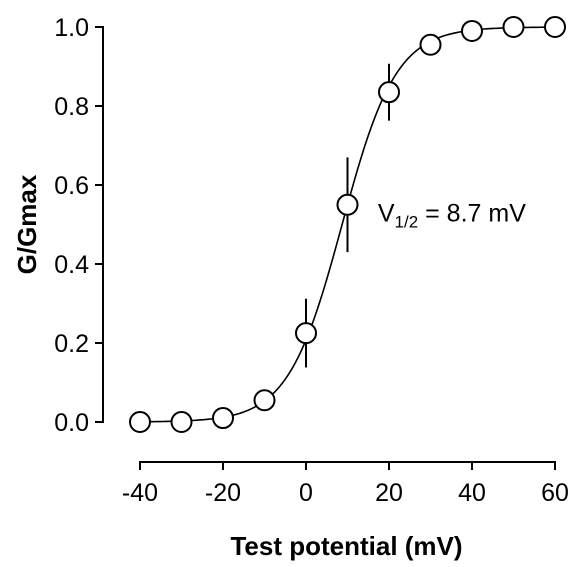 This screenshot has width=577, height=567. What do you see at coordinates (71, 423) in the screenshot?
I see `y-tick-label: 0.0` at bounding box center [71, 423].